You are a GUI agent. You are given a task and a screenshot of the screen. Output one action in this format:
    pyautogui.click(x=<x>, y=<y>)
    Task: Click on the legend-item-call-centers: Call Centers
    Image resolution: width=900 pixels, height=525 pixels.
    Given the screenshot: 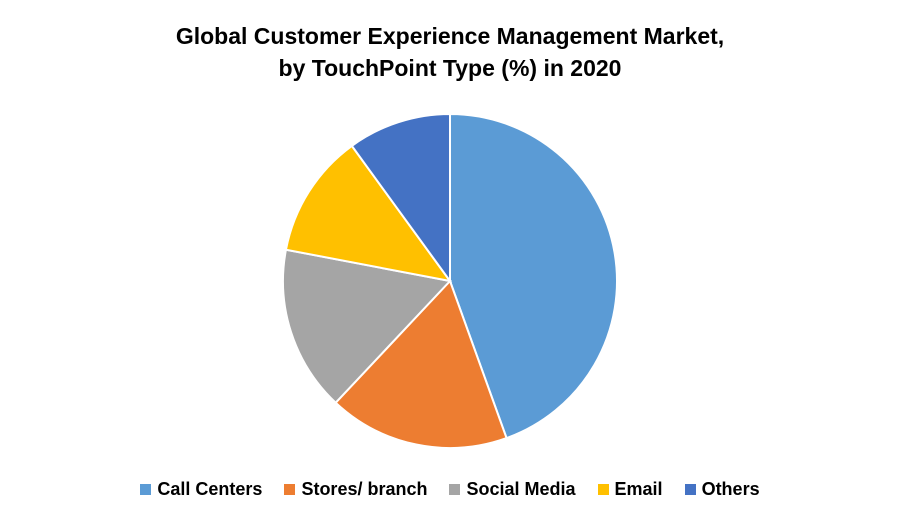 What is the action you would take?
    pyautogui.click(x=201, y=489)
    